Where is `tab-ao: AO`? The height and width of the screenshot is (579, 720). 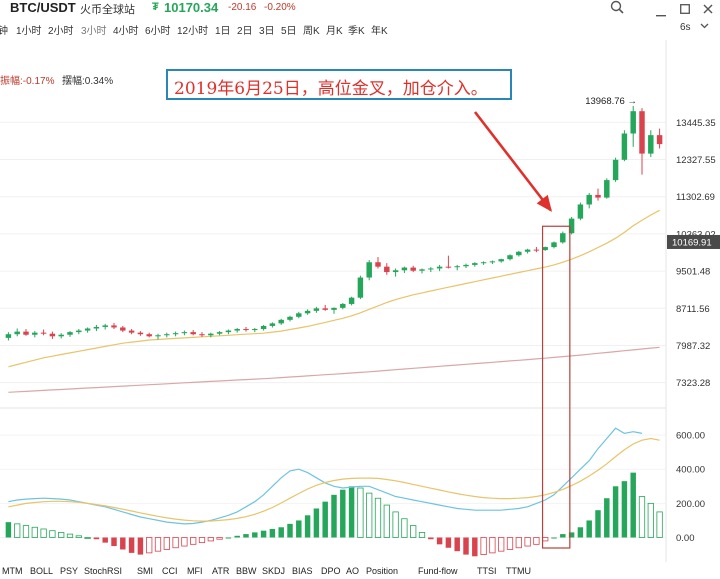 tab-ao: AO is located at coordinates (353, 571).